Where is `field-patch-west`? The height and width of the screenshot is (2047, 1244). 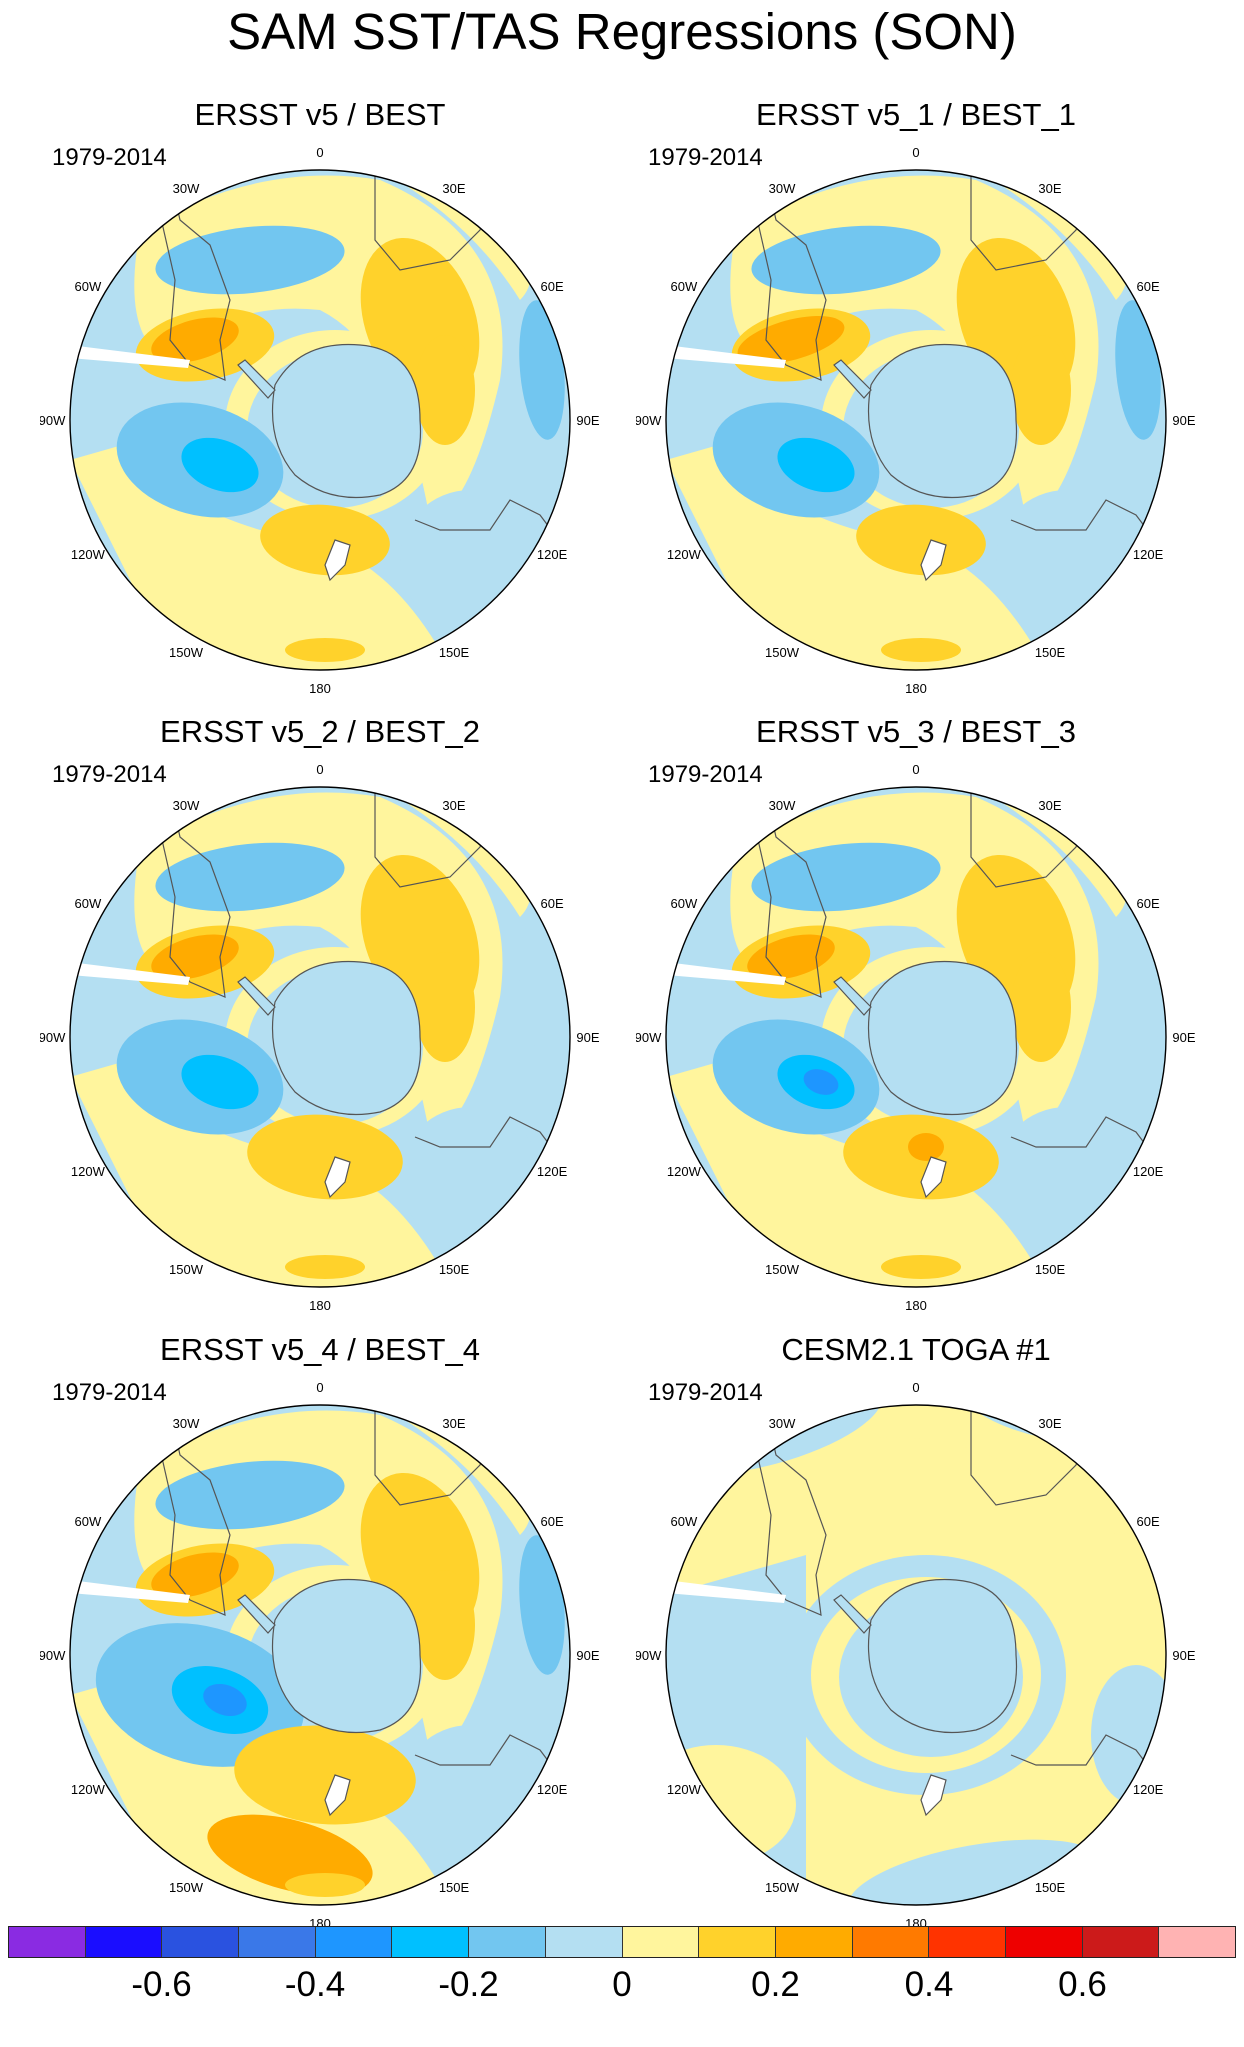 field-patch-west is located at coordinates (736, 1730).